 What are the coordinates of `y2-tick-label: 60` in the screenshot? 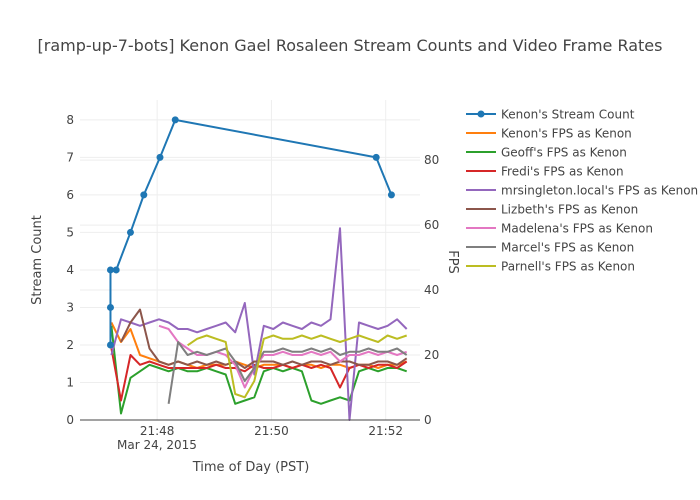 It's located at (431, 225).